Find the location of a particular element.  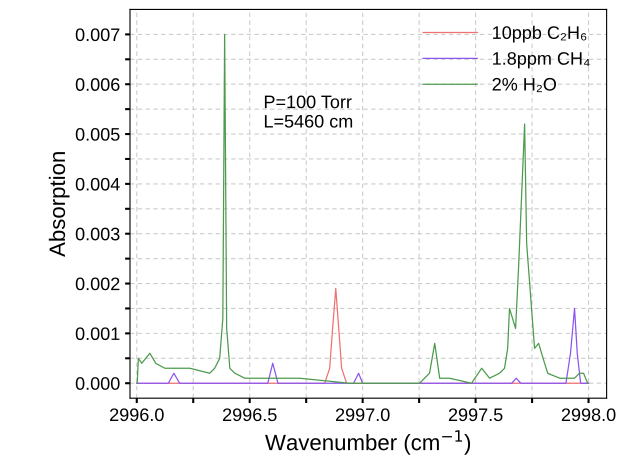

y-tick-label: 0.003 is located at coordinates (98, 234).